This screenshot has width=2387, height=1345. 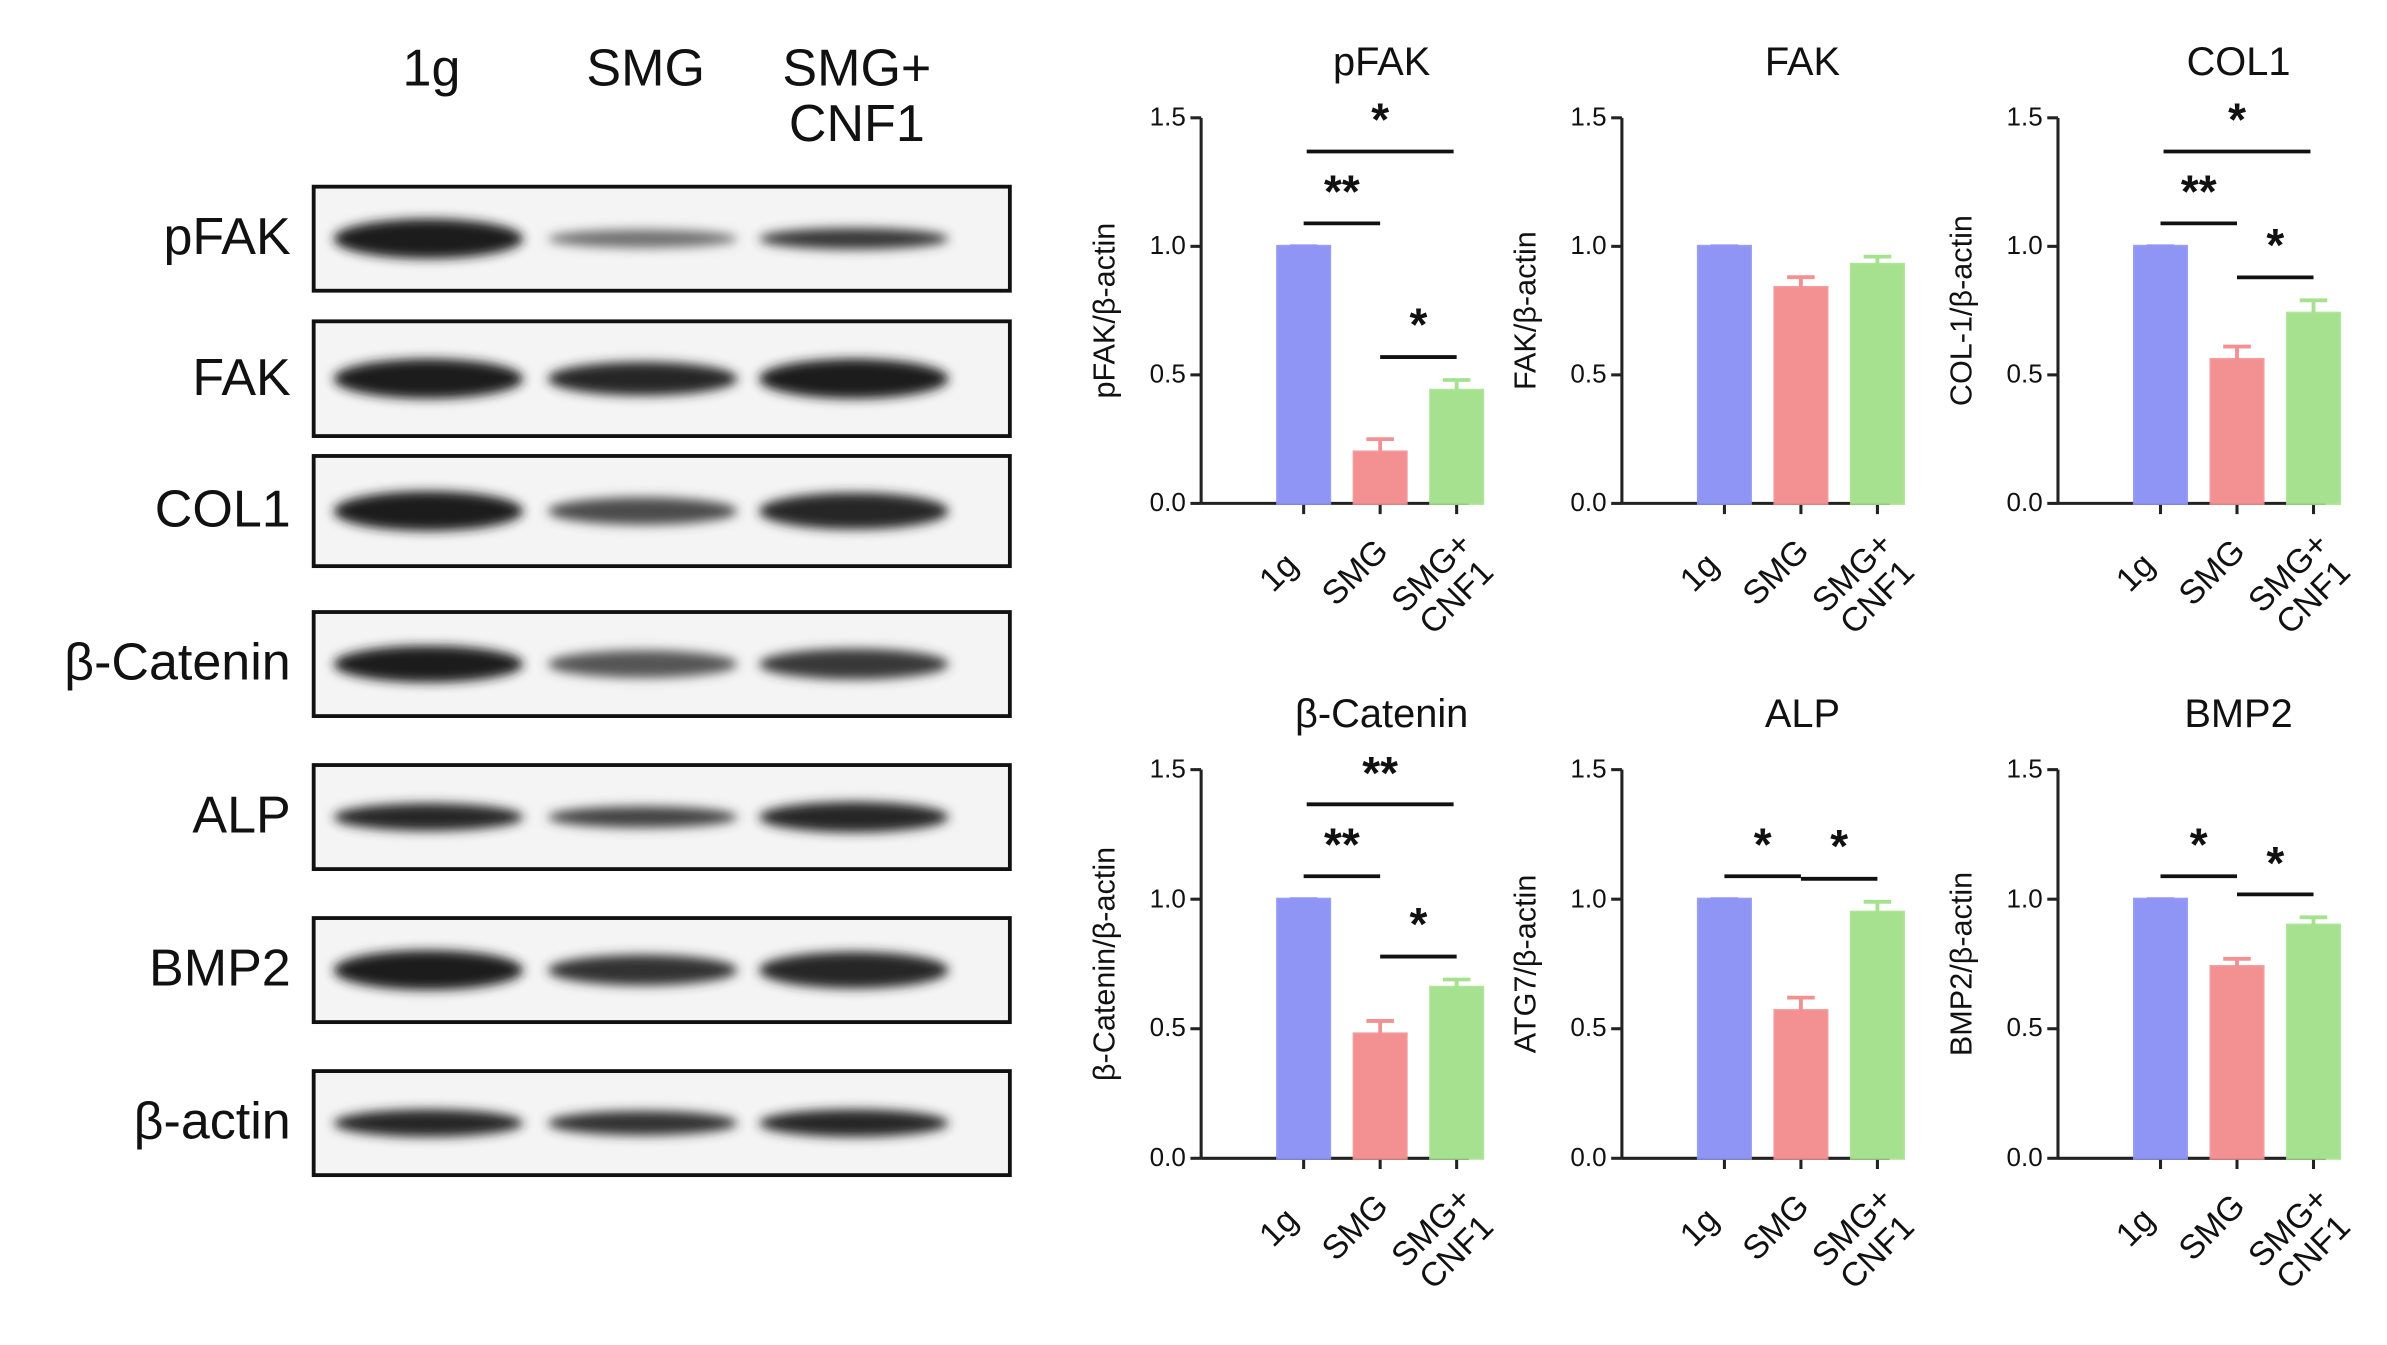 I want to click on y-axis-label: FAK/β-actin, so click(x=1526, y=310).